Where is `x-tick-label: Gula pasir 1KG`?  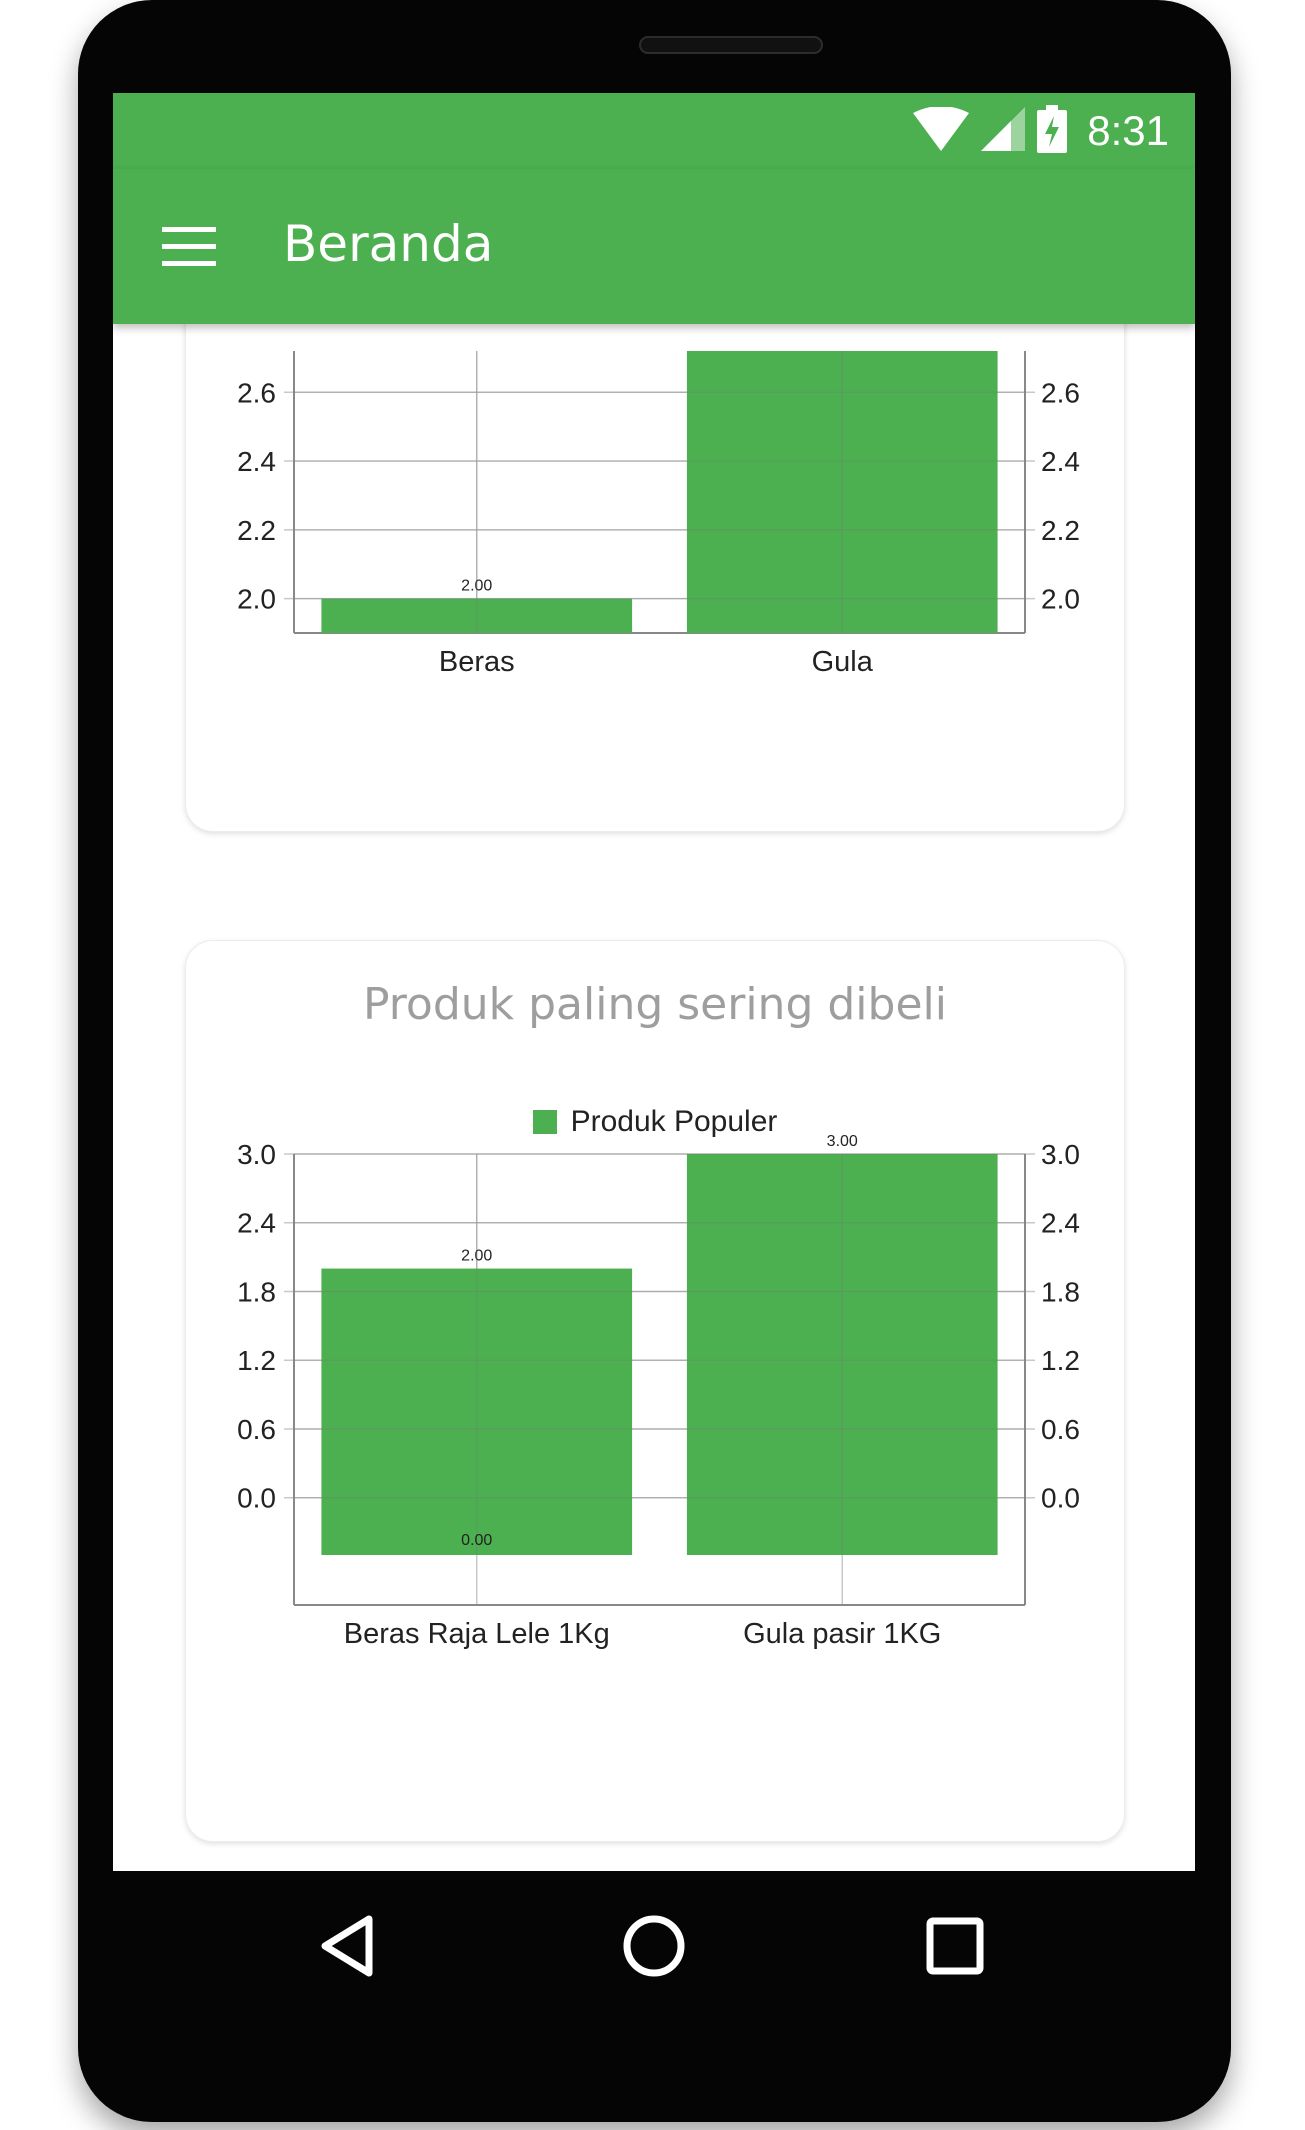 x-tick-label: Gula pasir 1KG is located at coordinates (842, 1634).